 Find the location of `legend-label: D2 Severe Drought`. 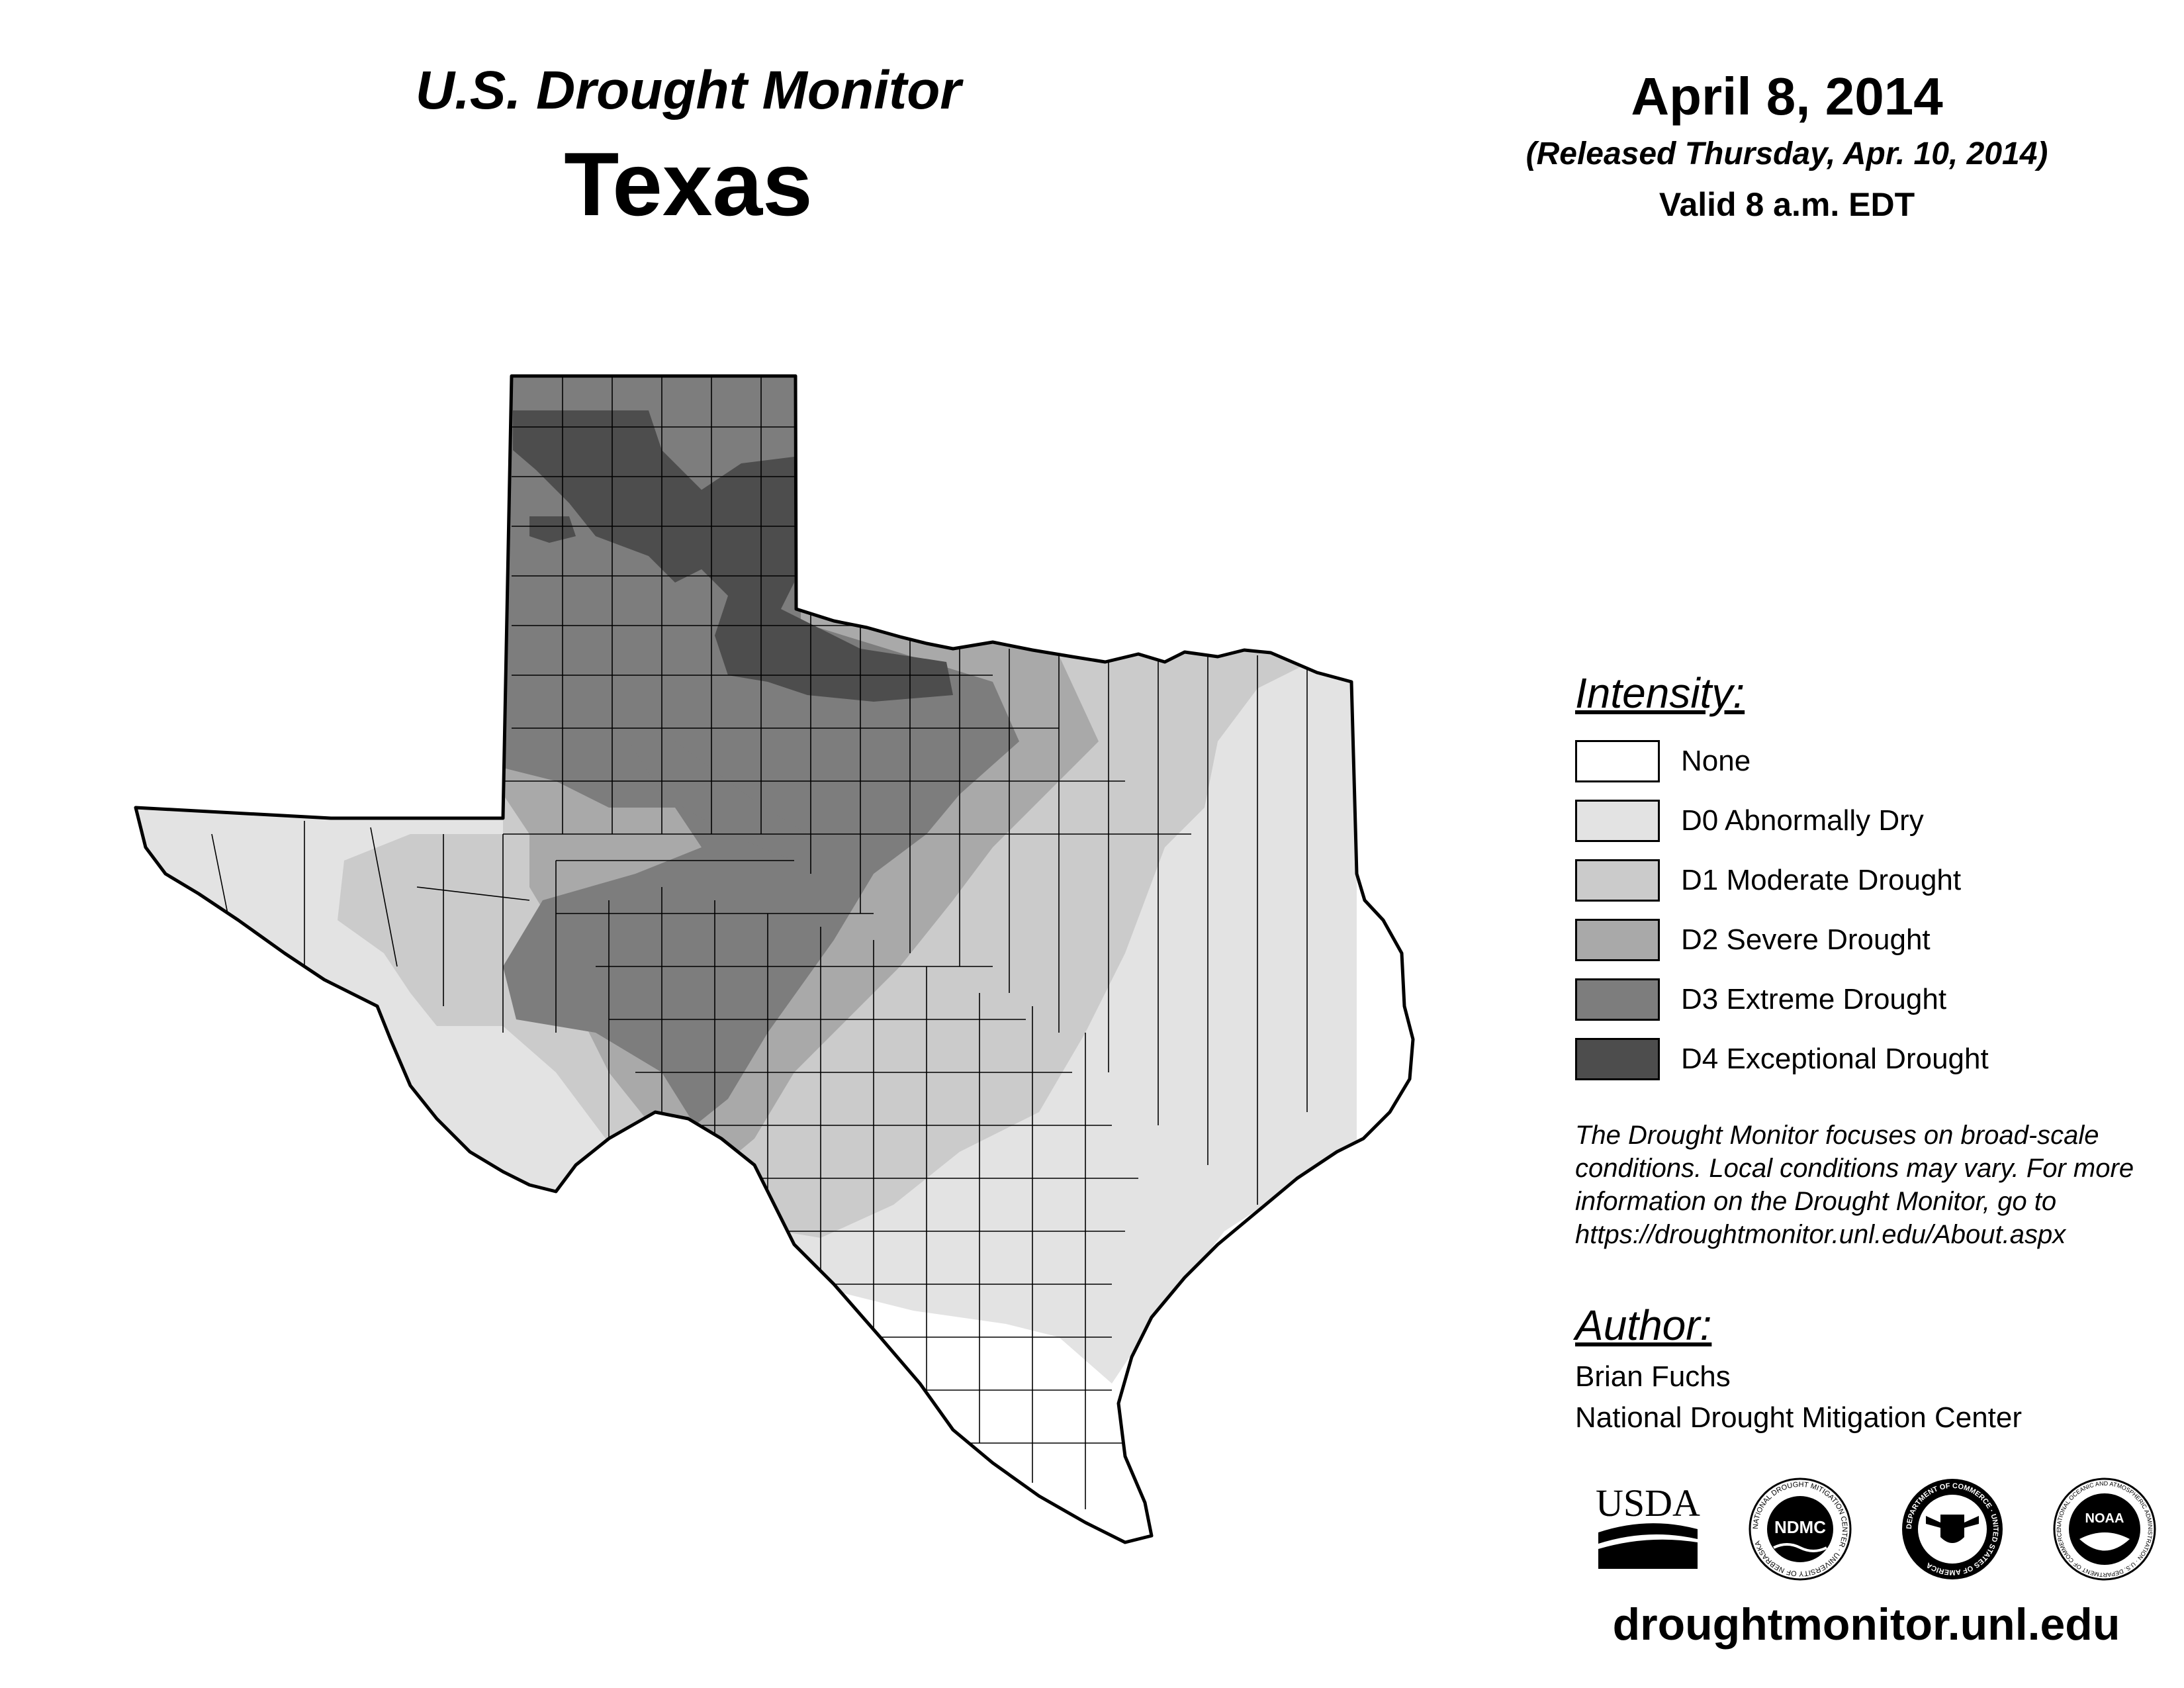

legend-label: D2 Severe Drought is located at coordinates (1806, 939).